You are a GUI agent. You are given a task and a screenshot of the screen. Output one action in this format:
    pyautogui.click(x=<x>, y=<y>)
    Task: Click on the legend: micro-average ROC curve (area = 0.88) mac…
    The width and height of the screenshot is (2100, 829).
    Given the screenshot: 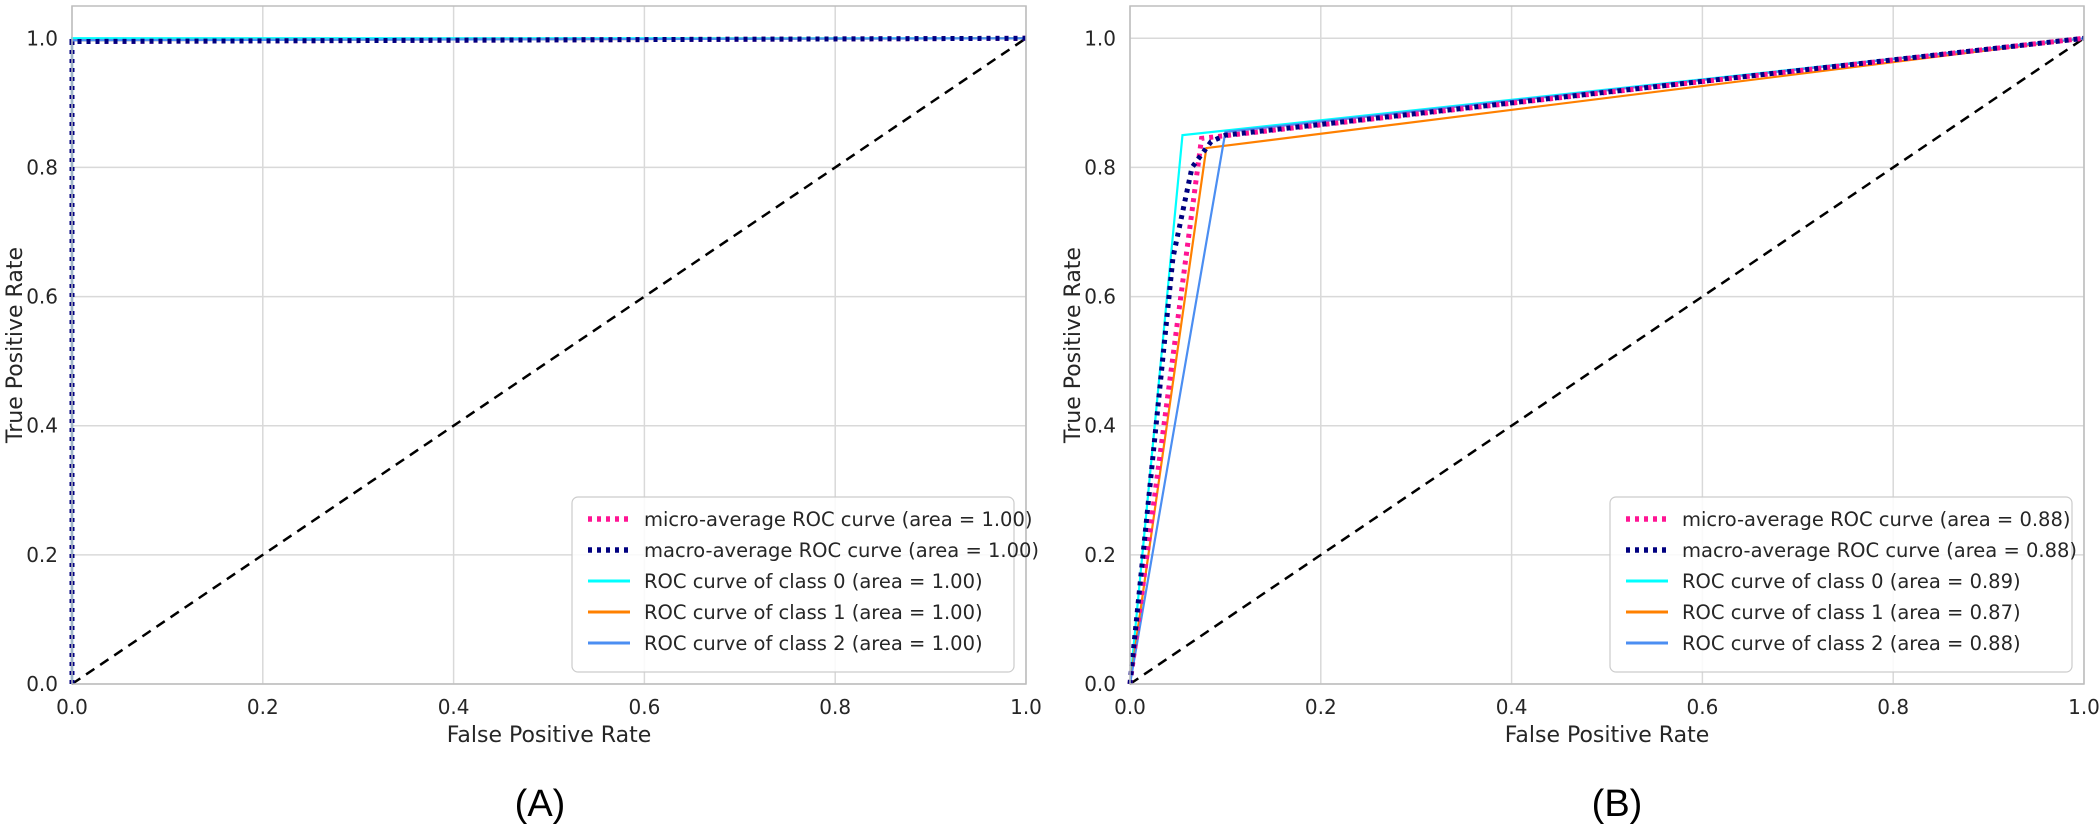 What is the action you would take?
    pyautogui.click(x=1843, y=584)
    